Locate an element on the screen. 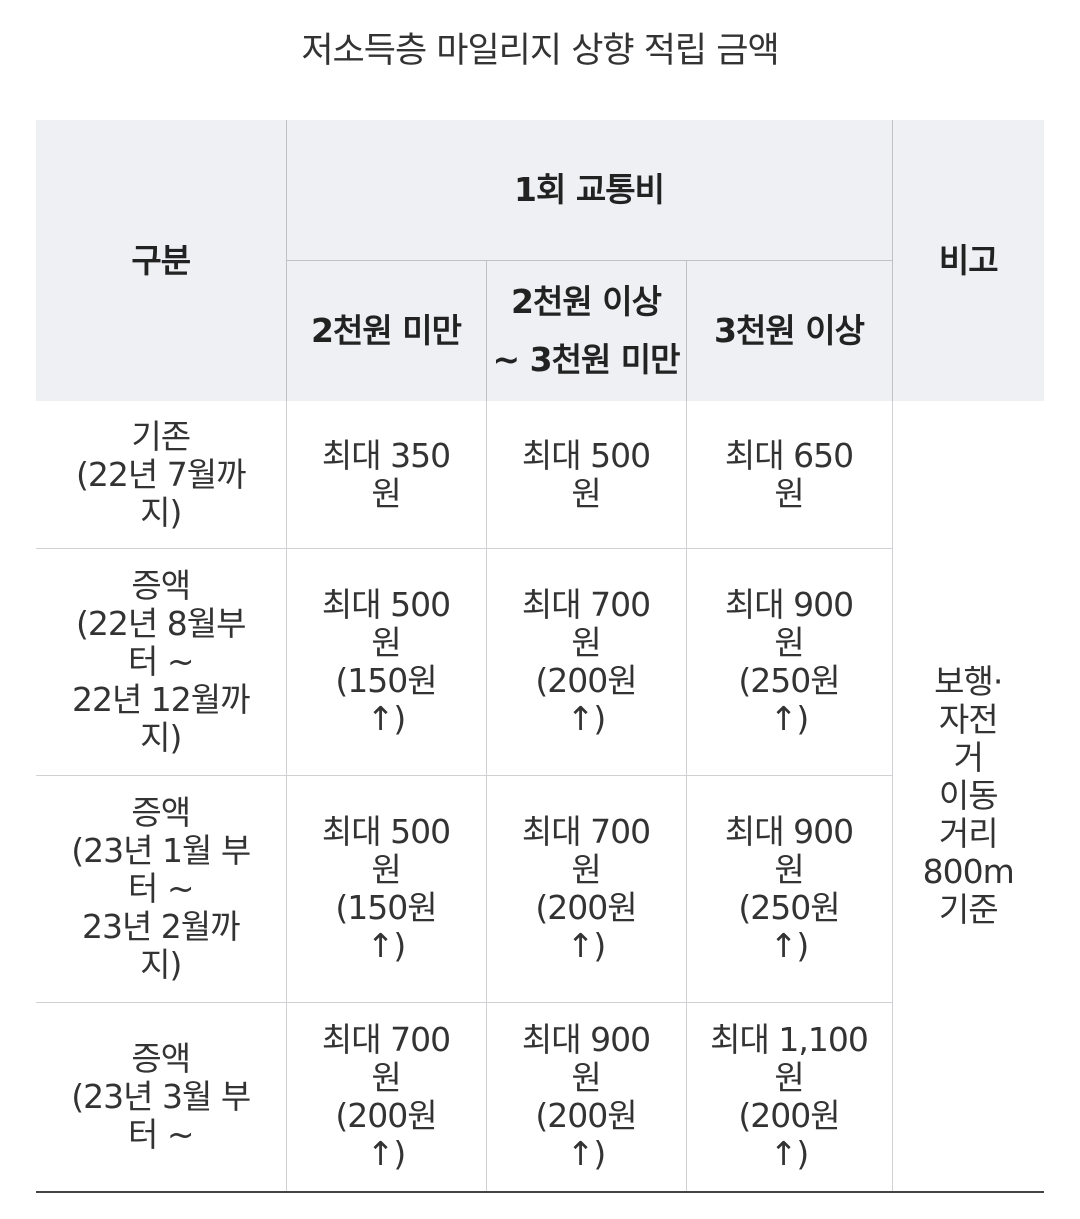  header-under-2k: 2천원 미만 is located at coordinates (385, 330).